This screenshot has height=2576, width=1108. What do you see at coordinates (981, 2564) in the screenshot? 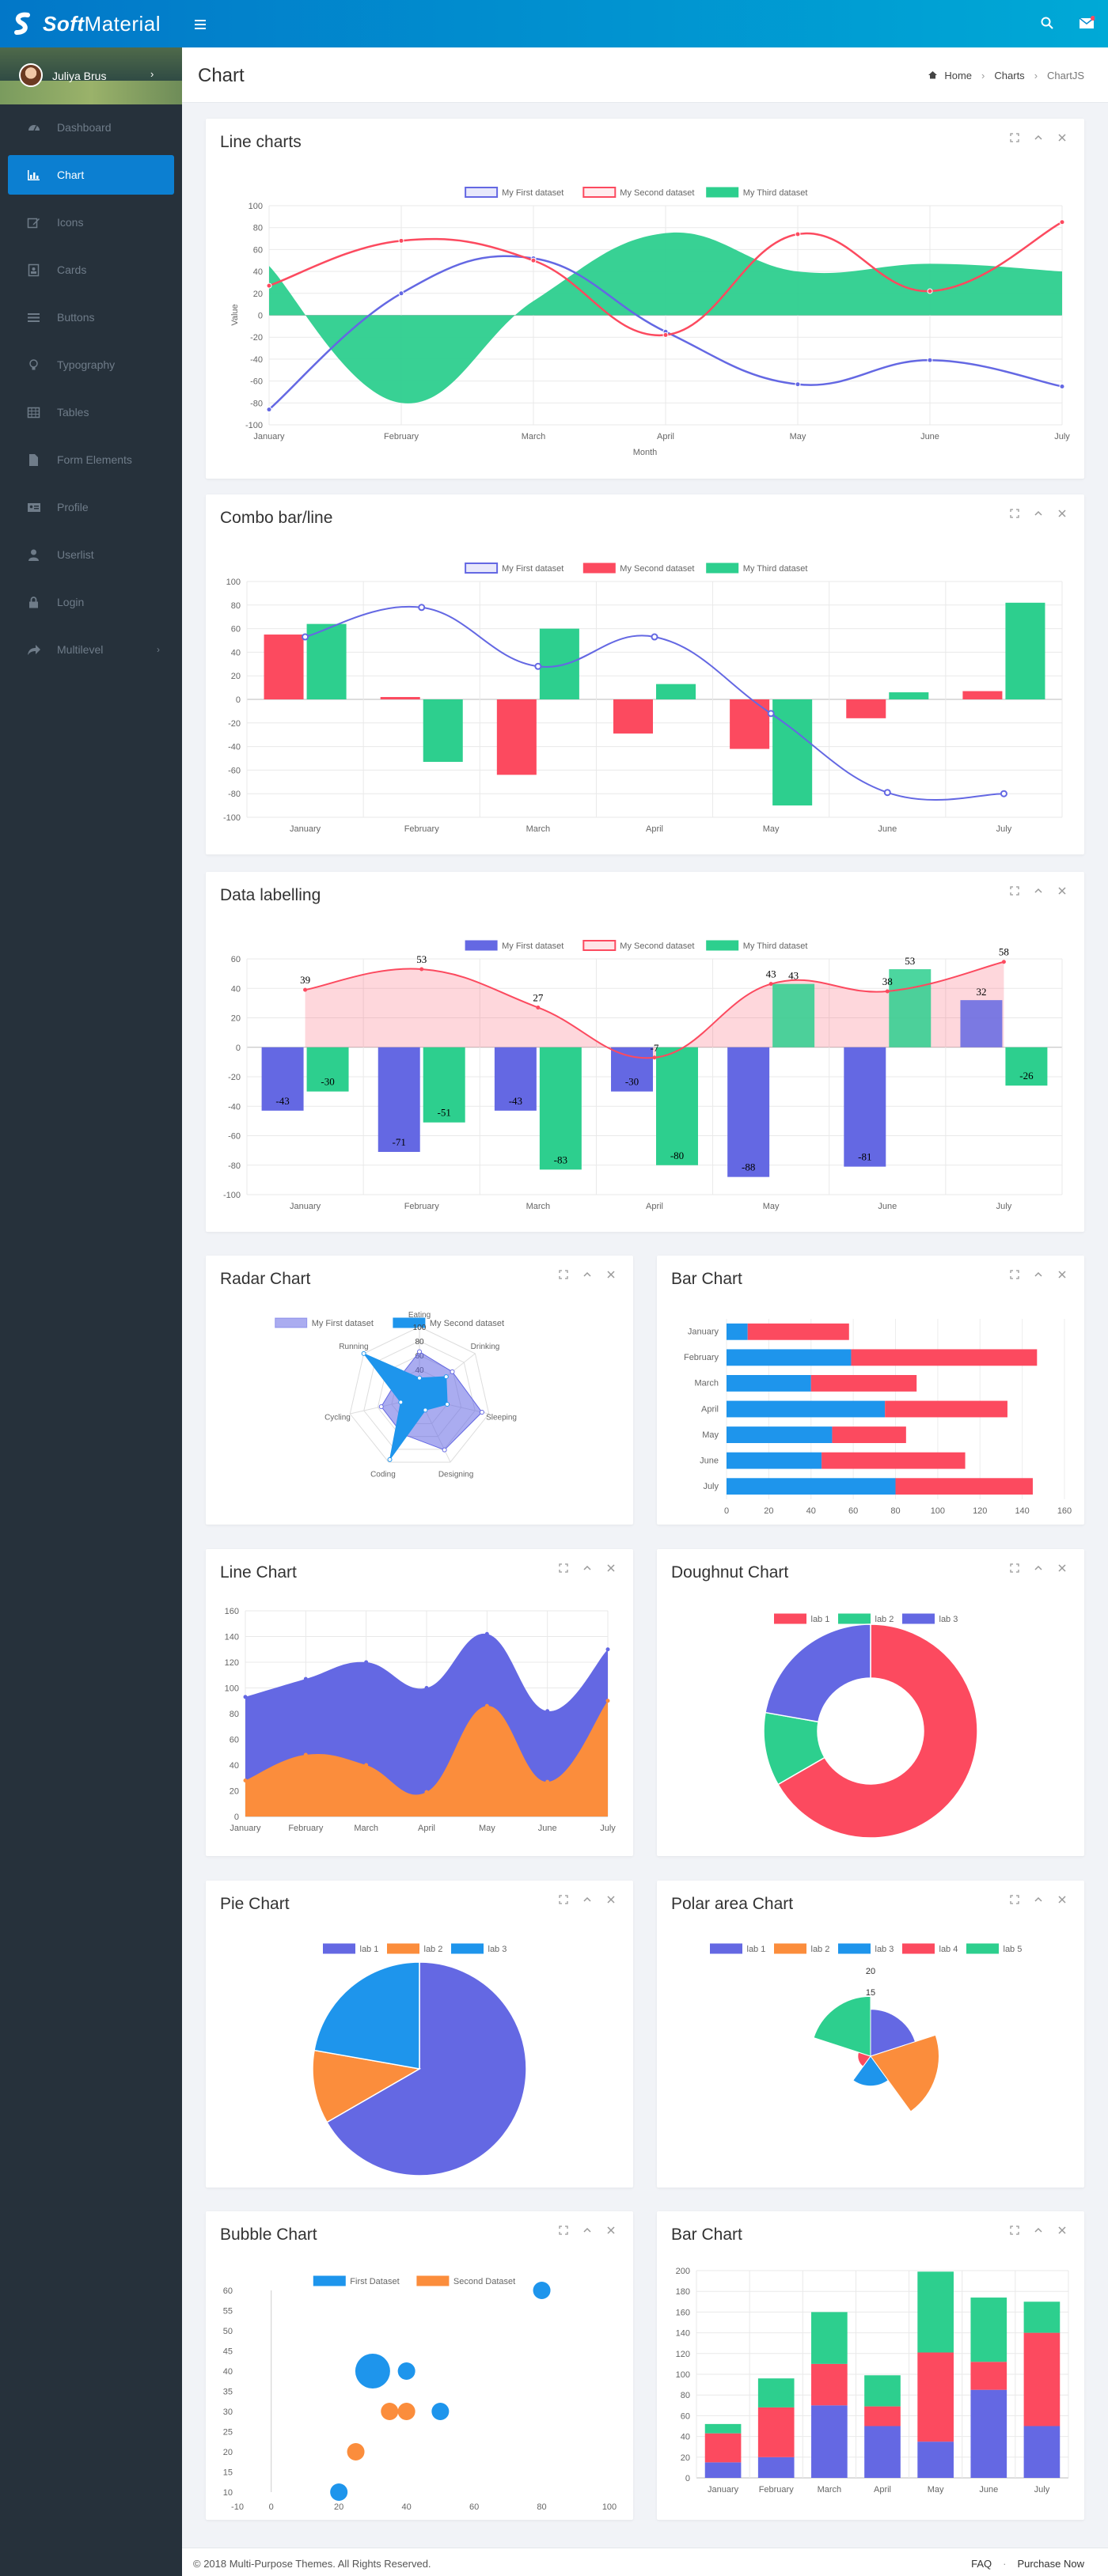
I see `faq-link: FAQ` at bounding box center [981, 2564].